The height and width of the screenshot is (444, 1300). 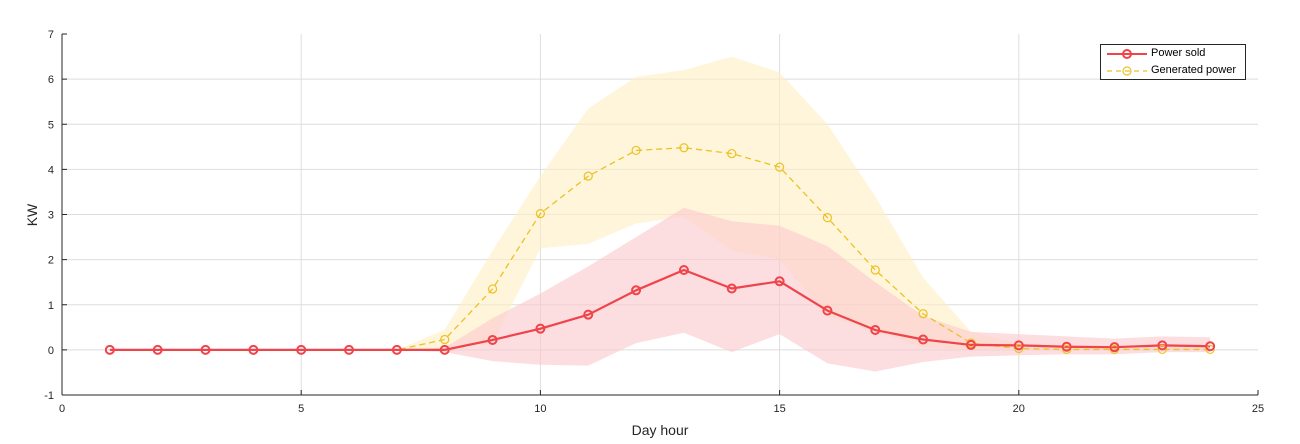 What do you see at coordinates (1193, 70) in the screenshot?
I see `legend-label-generated-power: Generated power` at bounding box center [1193, 70].